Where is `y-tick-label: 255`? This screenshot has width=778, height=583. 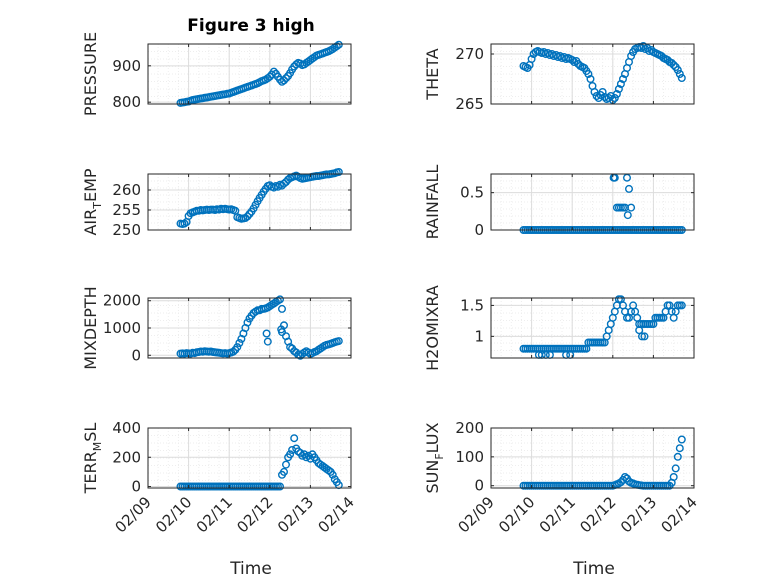 y-tick-label: 255 is located at coordinates (126, 210).